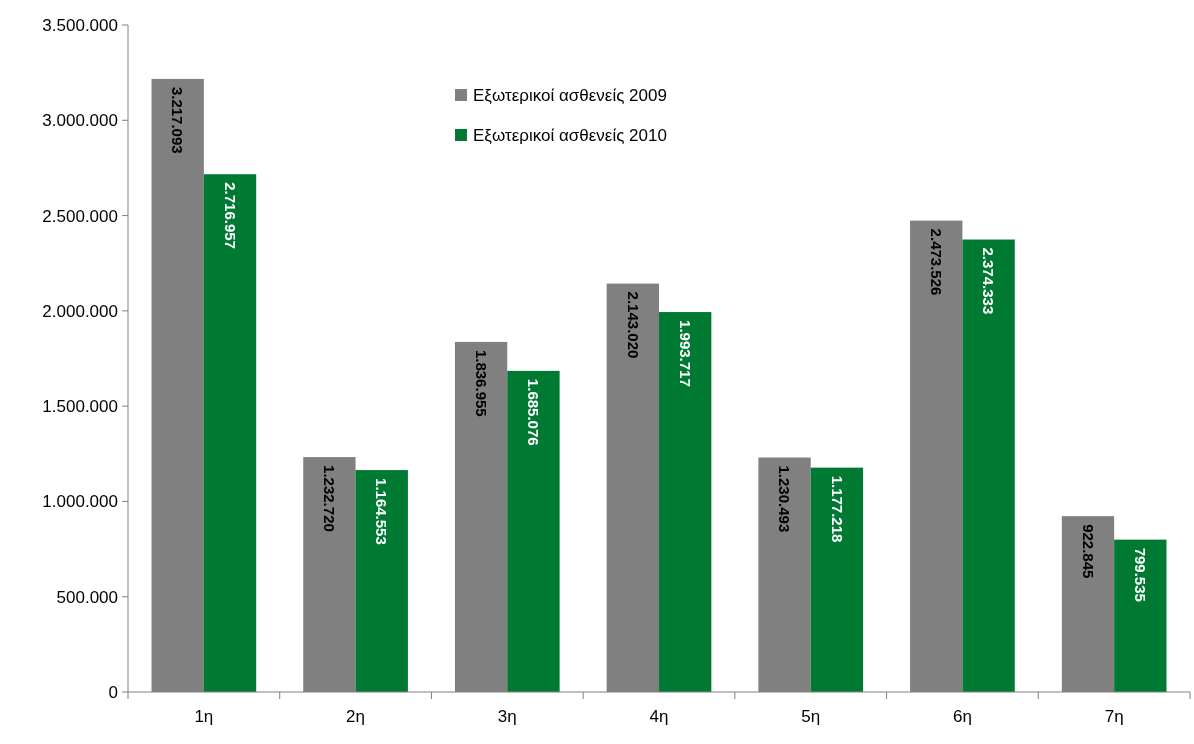  I want to click on y-tick-label: 1.000.000, so click(80, 502).